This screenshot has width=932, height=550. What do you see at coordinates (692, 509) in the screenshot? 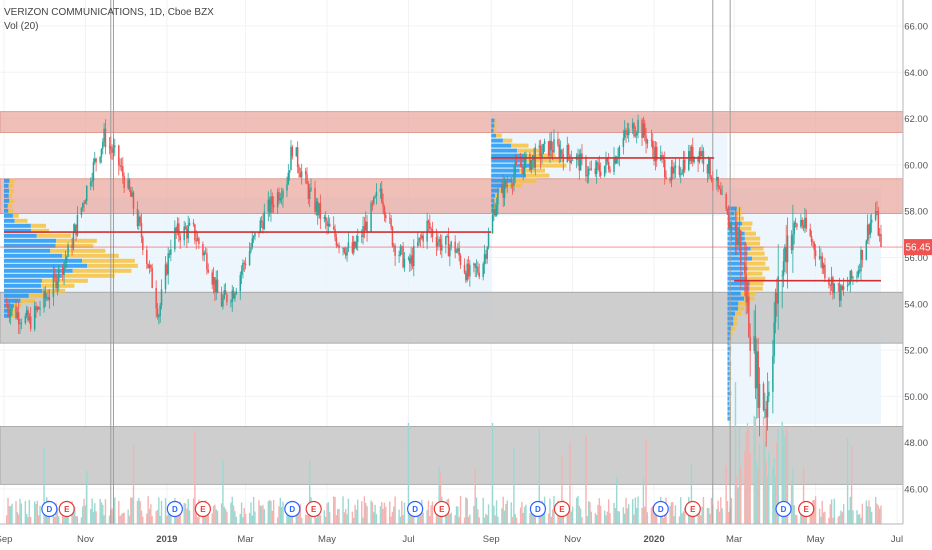
I see `earnings-badge` at bounding box center [692, 509].